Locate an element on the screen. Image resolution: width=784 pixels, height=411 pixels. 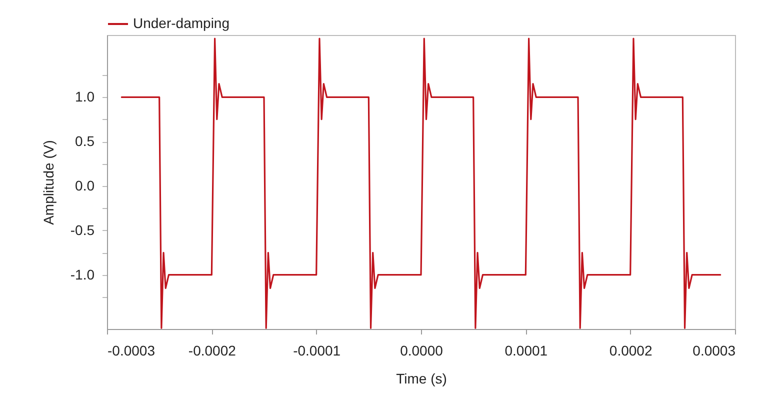
y-tick-label: 0.5 is located at coordinates (85, 141).